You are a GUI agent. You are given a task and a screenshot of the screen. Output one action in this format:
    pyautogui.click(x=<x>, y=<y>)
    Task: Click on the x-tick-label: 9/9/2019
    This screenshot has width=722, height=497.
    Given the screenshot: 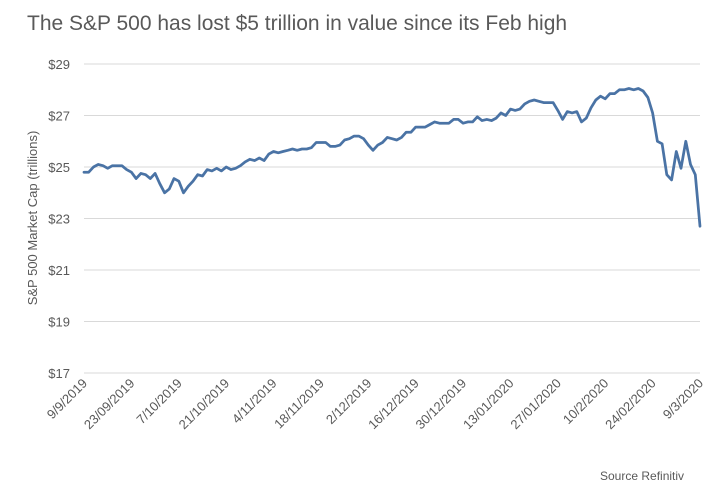 What is the action you would take?
    pyautogui.click(x=67, y=399)
    